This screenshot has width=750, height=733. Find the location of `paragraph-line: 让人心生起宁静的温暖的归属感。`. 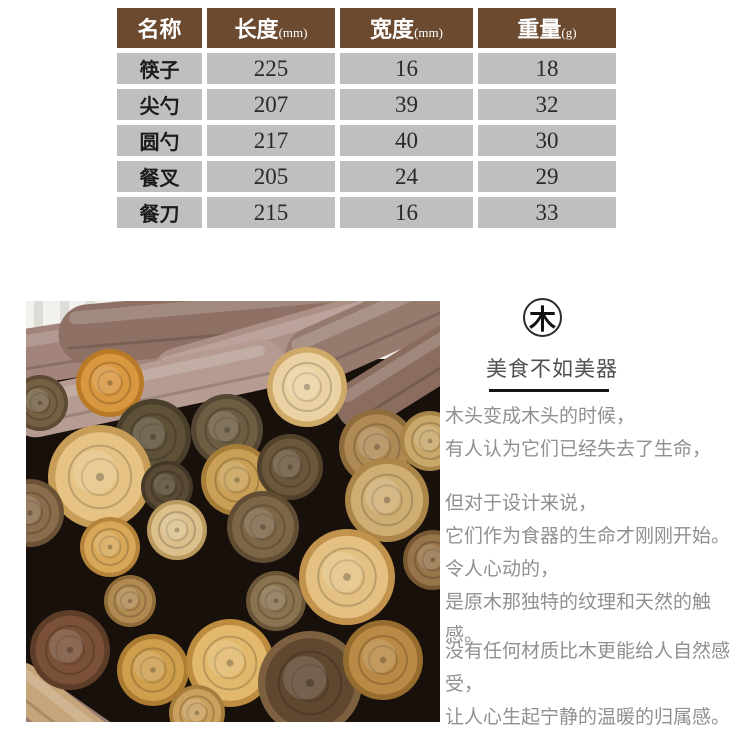

paragraph-line: 让人心生起宁静的温暖的归属感。 is located at coordinates (588, 717).